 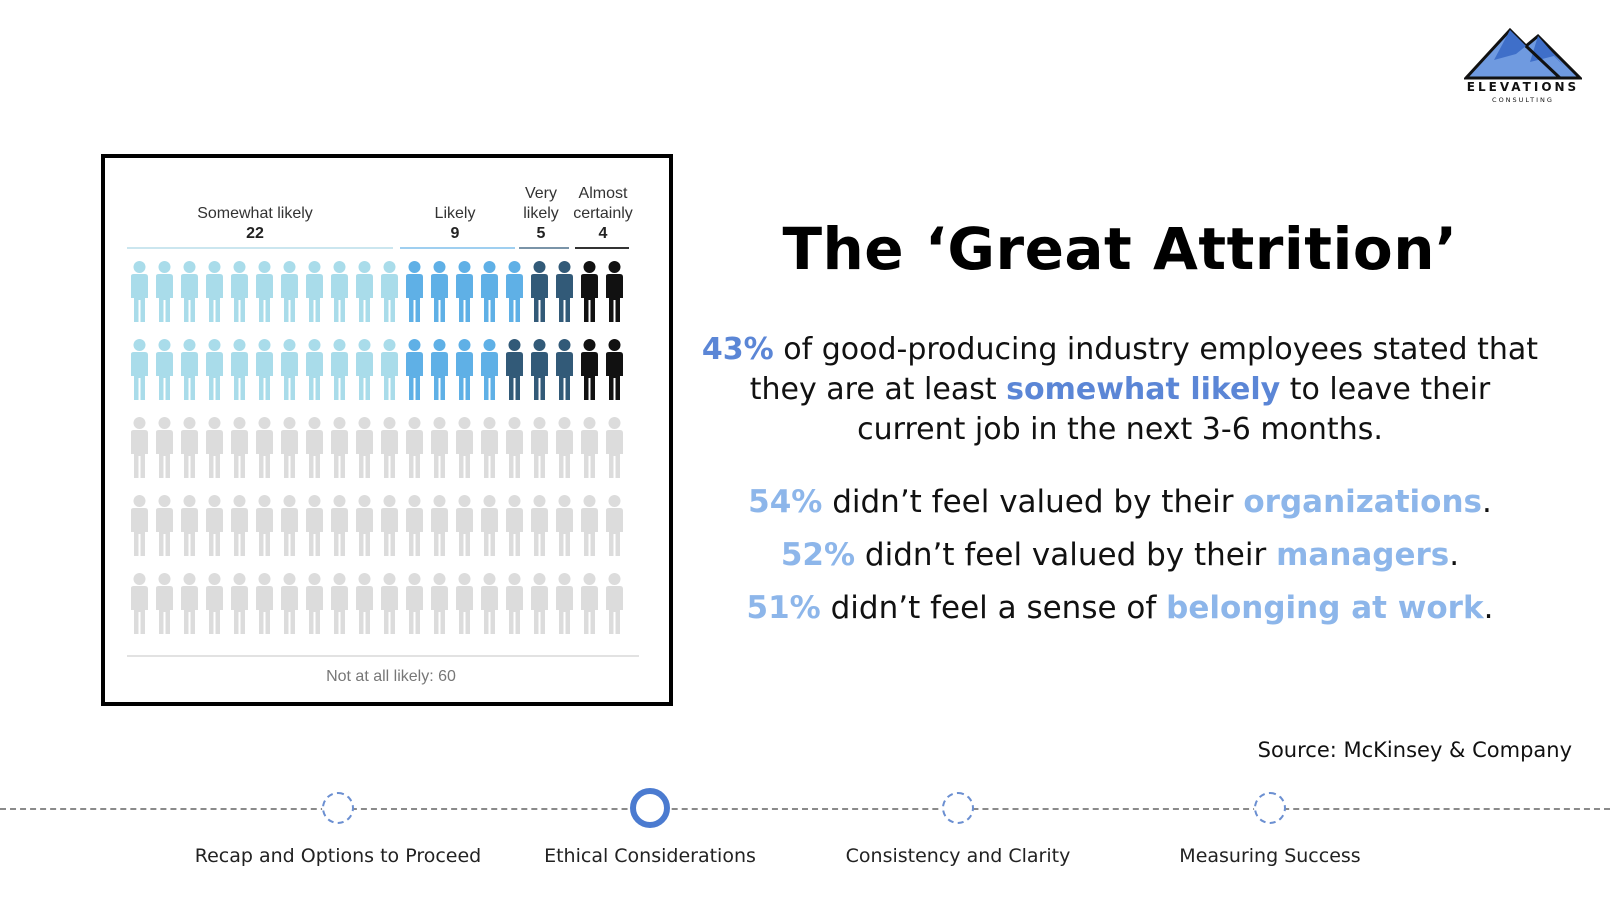 I want to click on logo-wordmark: ELEVATIONS, so click(x=1523, y=87).